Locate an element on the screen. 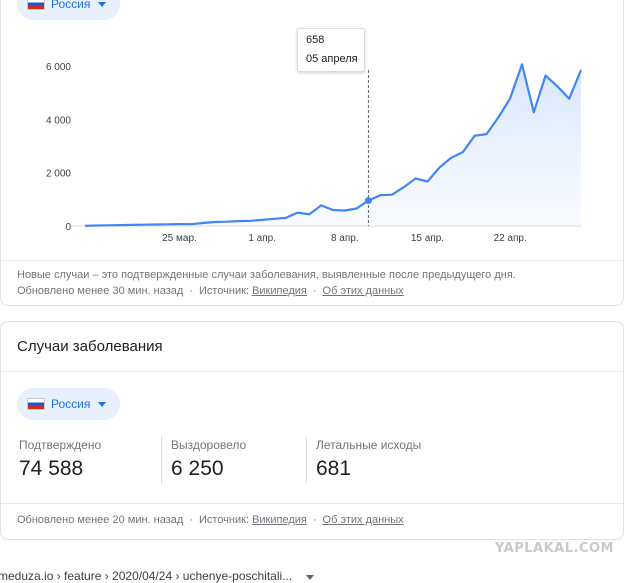  x-tick-label: 8 апр. is located at coordinates (345, 238).